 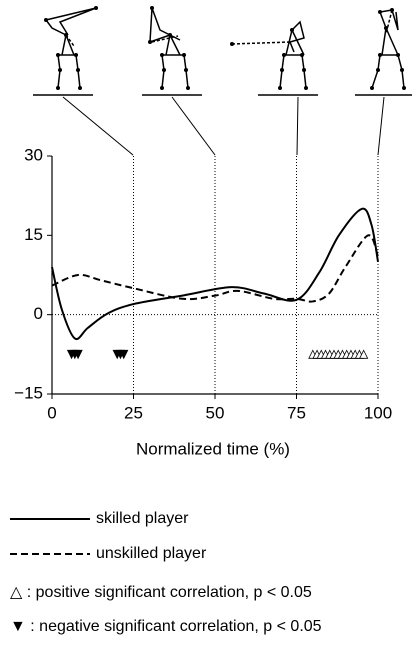 What do you see at coordinates (38, 313) in the screenshot?
I see `y-tick-label: 0` at bounding box center [38, 313].